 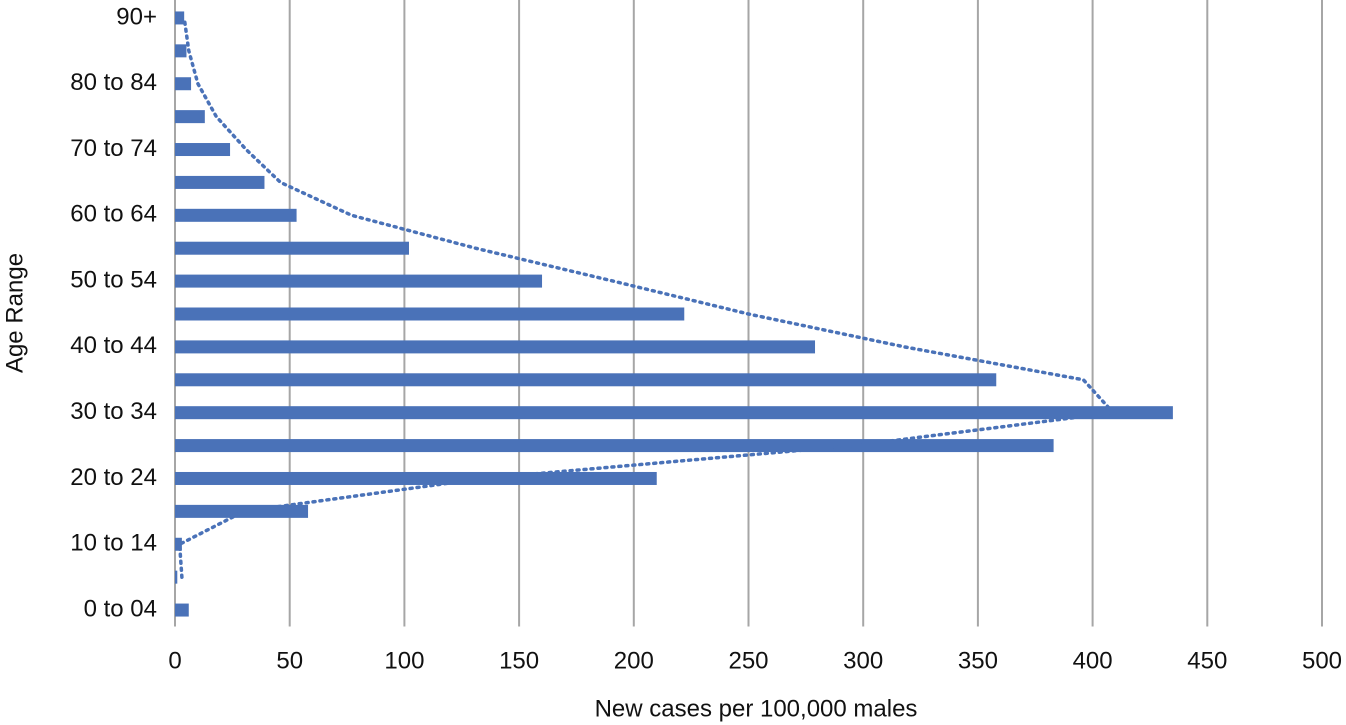 I want to click on x-tick-label: 300, so click(x=863, y=660).